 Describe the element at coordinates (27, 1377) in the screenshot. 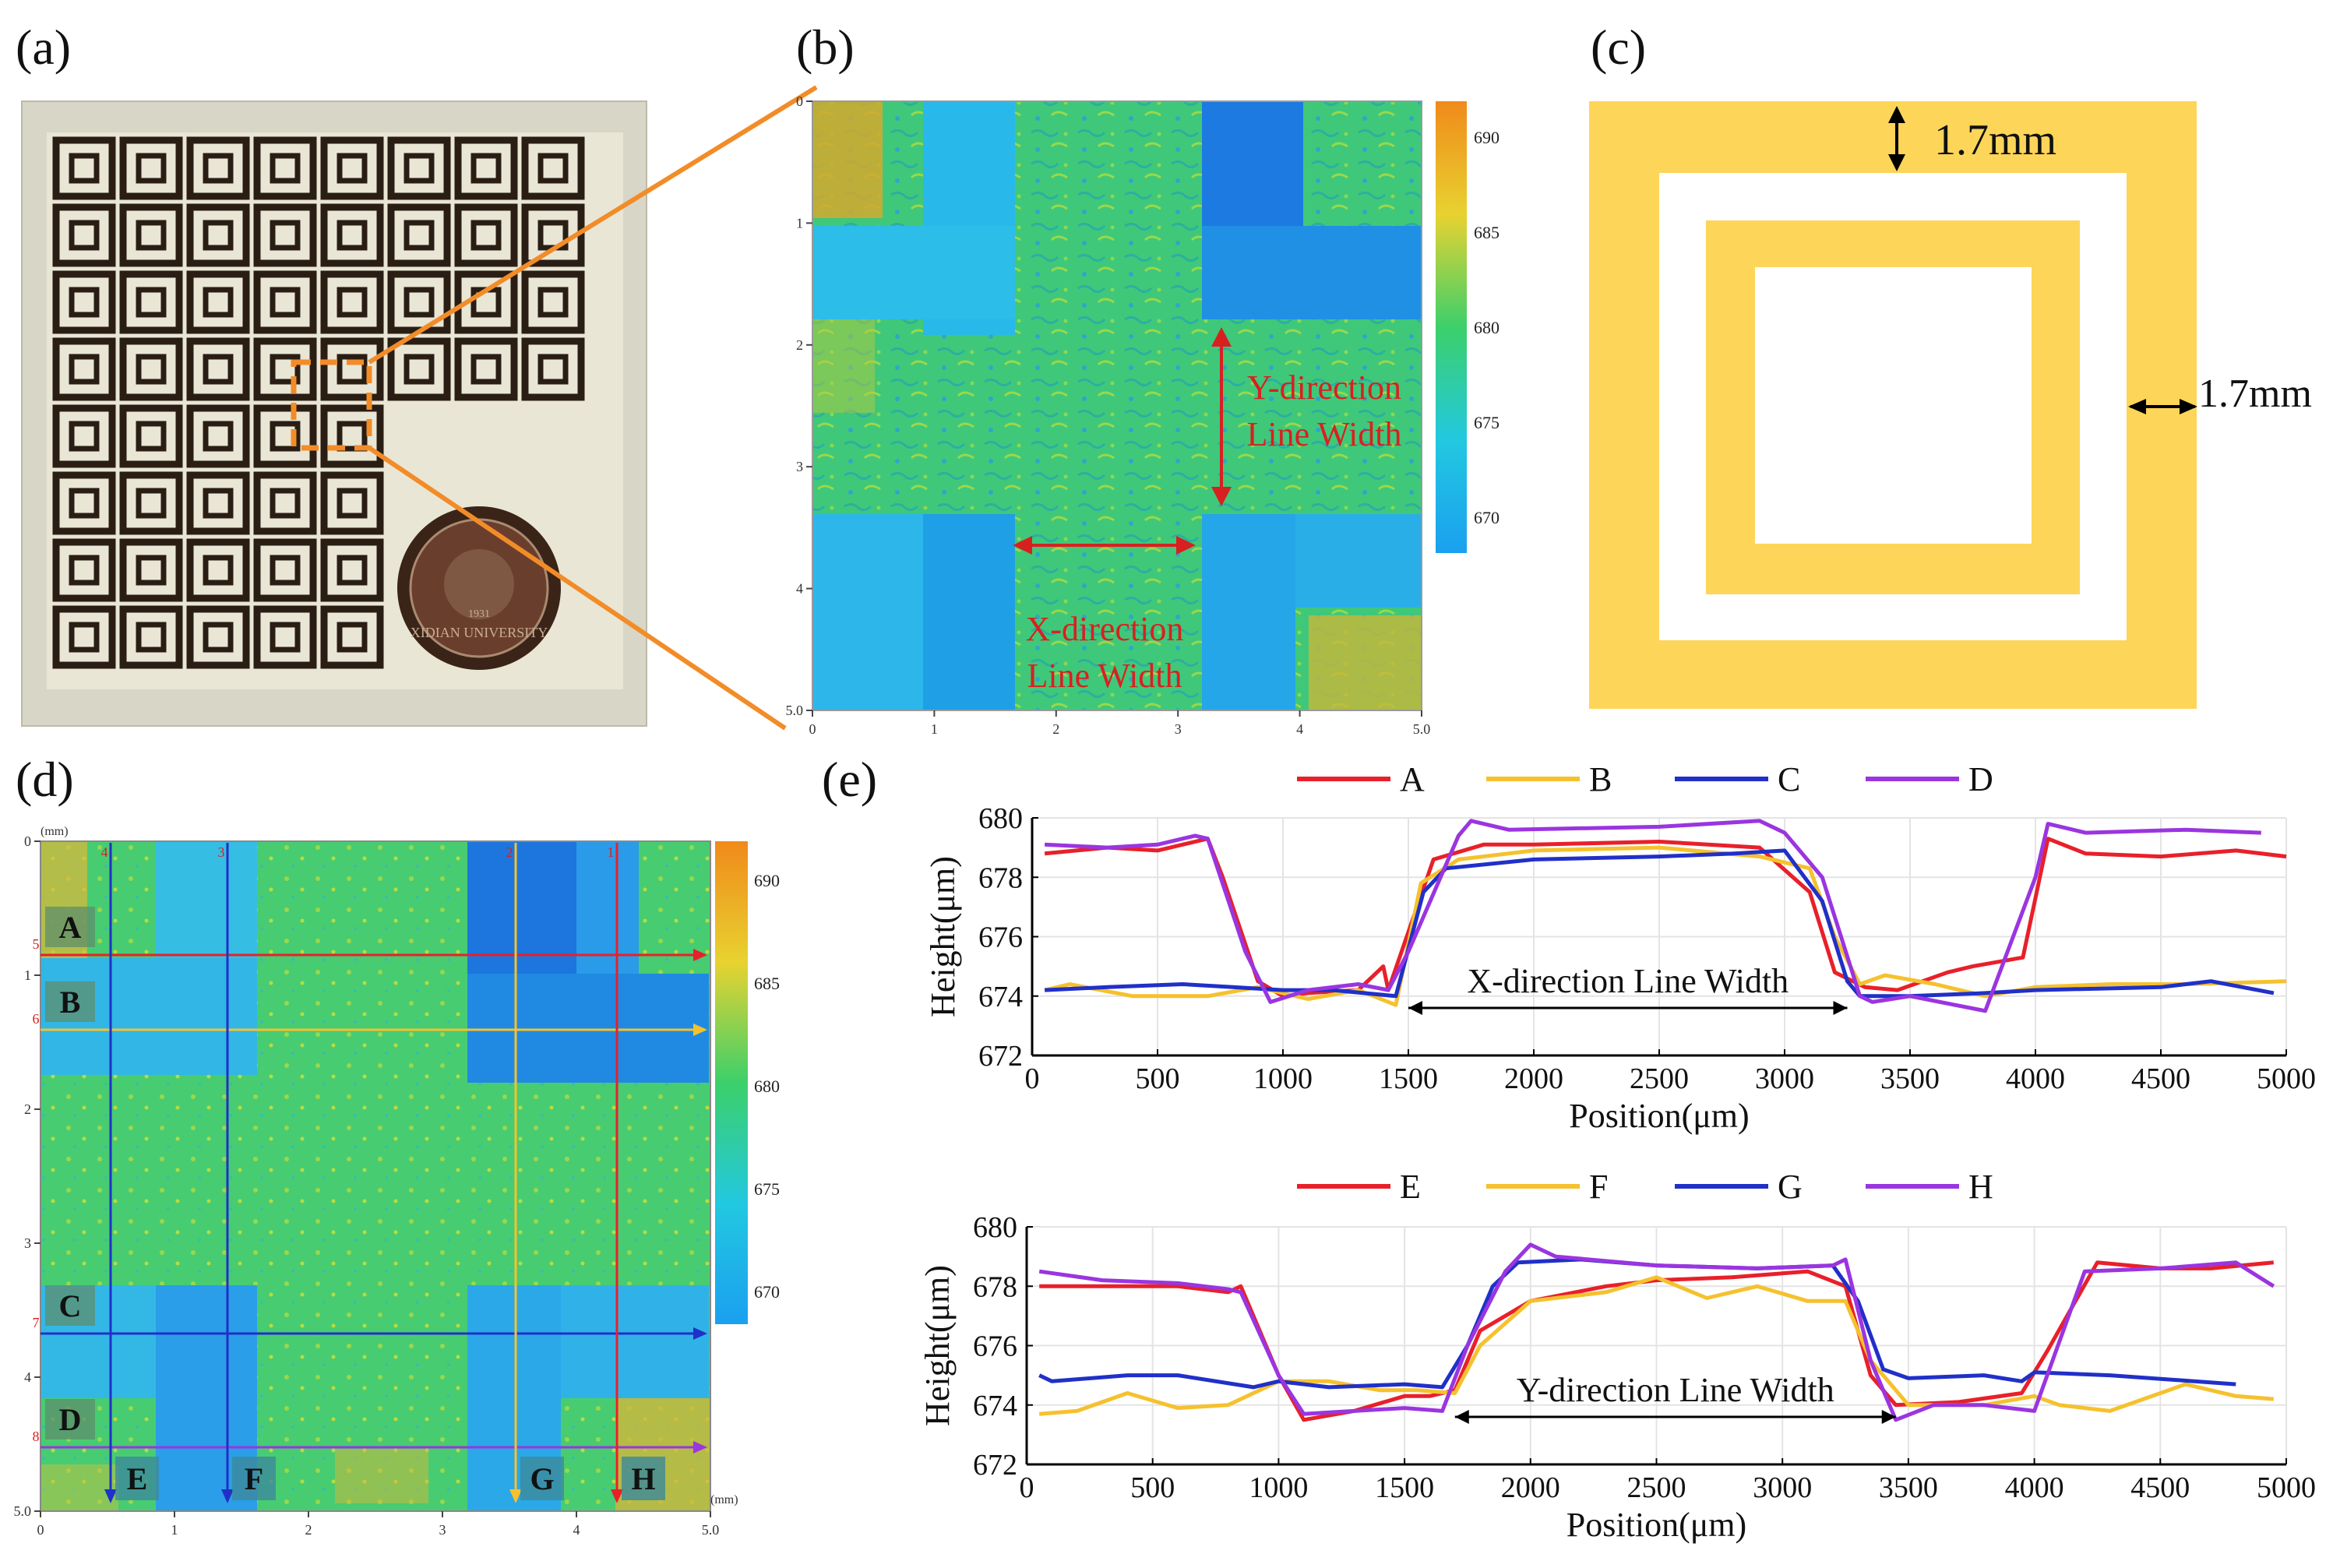

I see `y-tick-label: 4` at that location.